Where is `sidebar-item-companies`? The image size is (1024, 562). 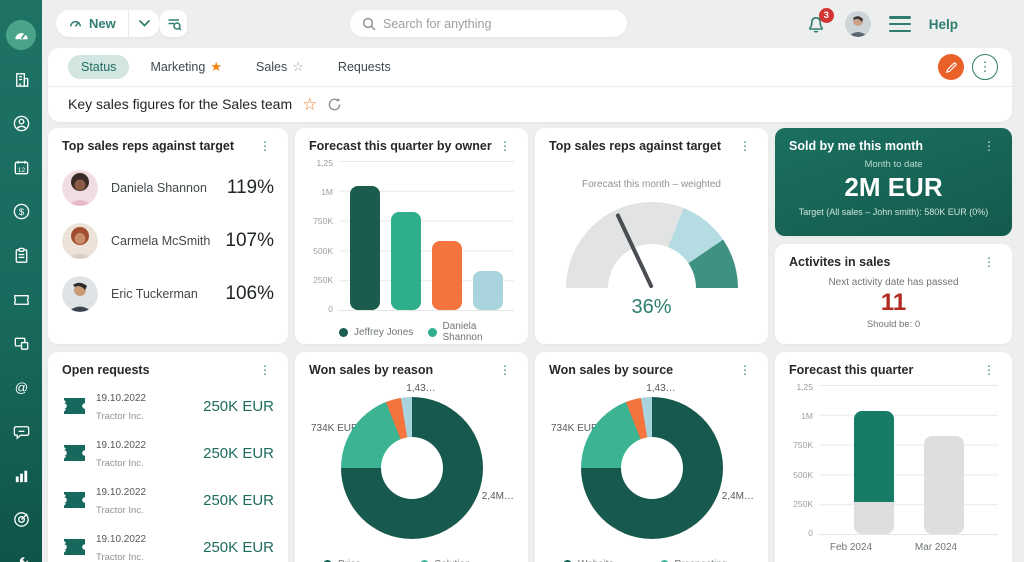
sidebar-item-companies is located at coordinates (21, 79).